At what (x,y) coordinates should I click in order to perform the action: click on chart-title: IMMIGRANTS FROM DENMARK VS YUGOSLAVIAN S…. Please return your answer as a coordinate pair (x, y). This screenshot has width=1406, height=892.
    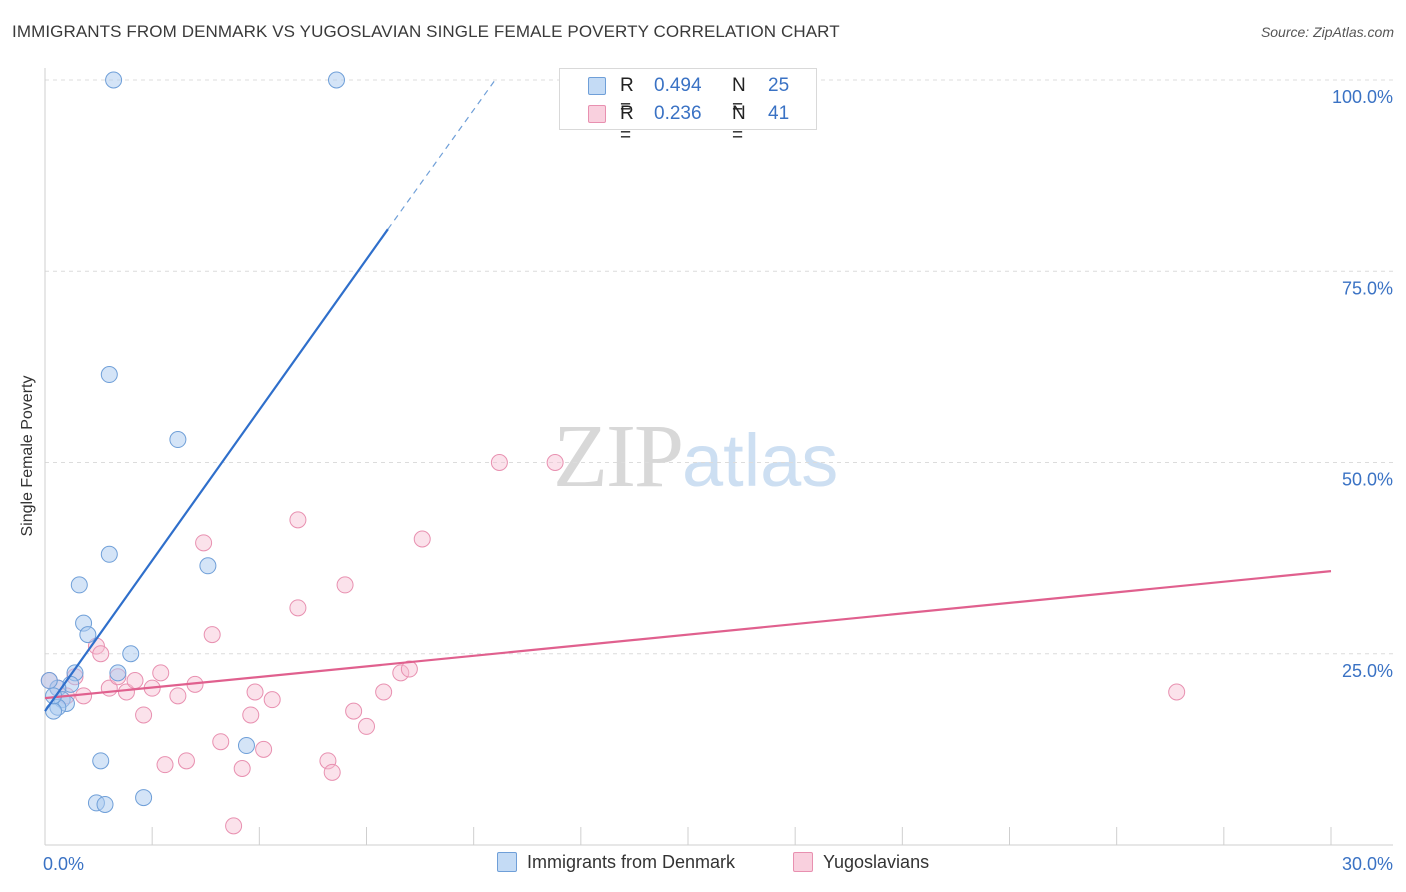
    Looking at the image, I should click on (426, 31).